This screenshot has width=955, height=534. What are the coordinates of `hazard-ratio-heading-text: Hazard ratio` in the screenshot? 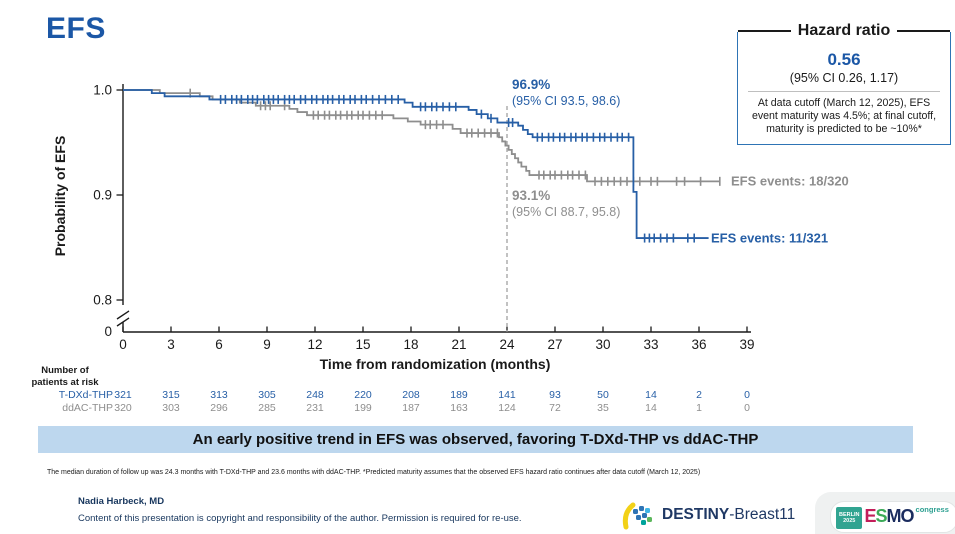 It's located at (844, 30).